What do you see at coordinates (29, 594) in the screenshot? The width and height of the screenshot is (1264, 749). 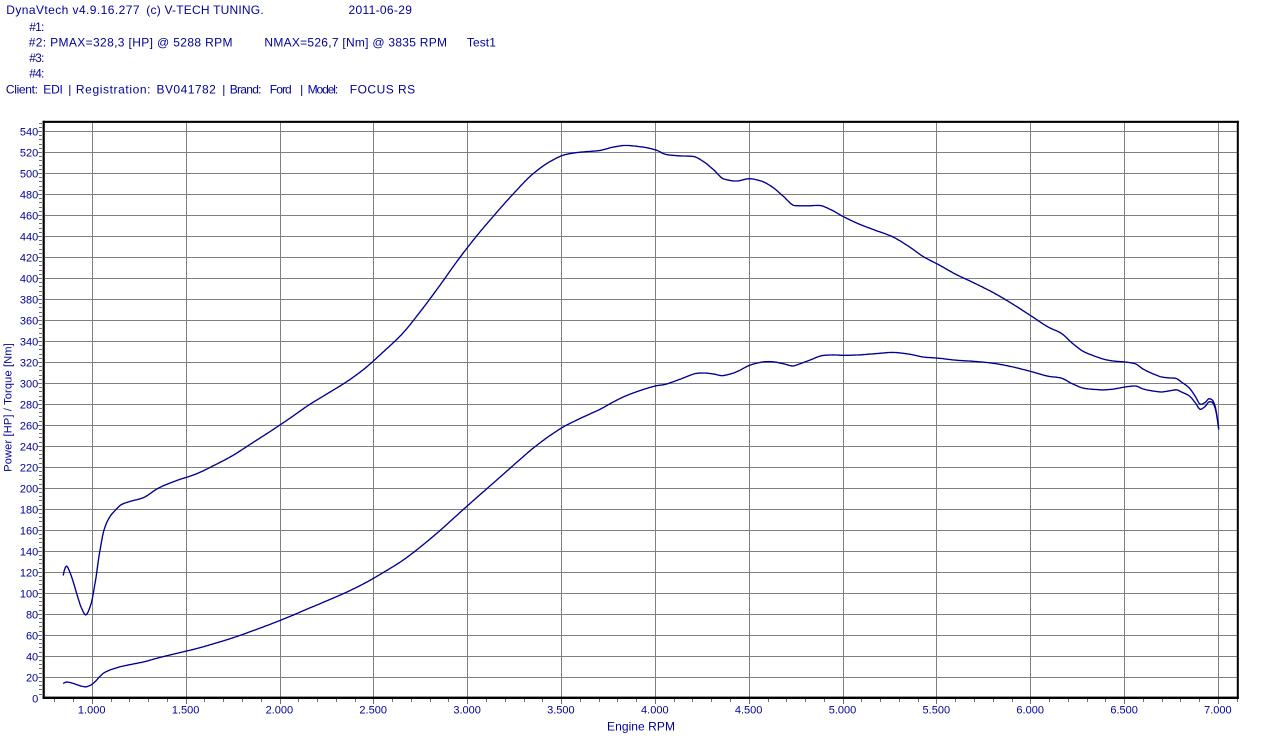 I see `svg-text: 100` at bounding box center [29, 594].